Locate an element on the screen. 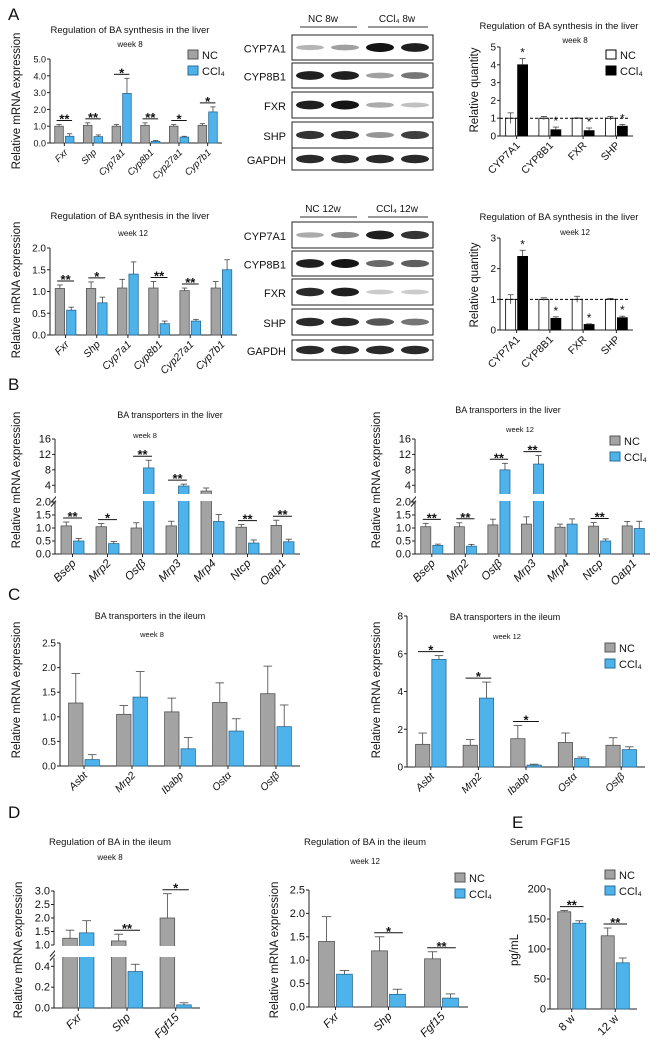  x-tick-label: Shp is located at coordinates (92, 350).